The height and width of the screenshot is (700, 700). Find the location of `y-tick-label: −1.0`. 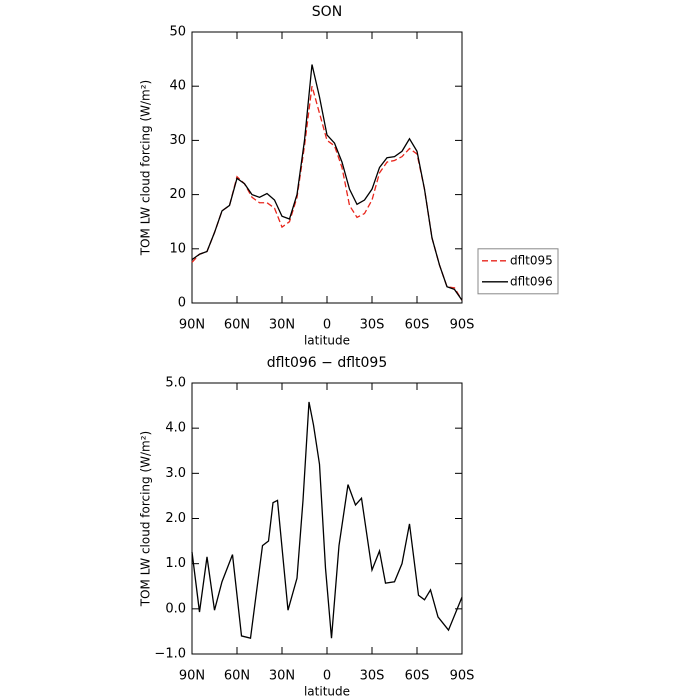

y-tick-label: −1.0 is located at coordinates (170, 654).